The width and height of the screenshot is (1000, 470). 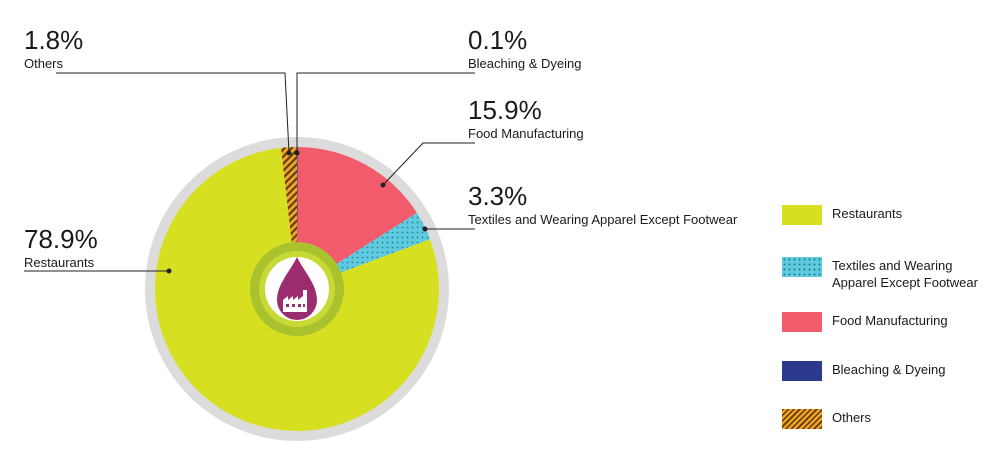 What do you see at coordinates (802, 215) in the screenshot?
I see `legend-swatch-restaurants` at bounding box center [802, 215].